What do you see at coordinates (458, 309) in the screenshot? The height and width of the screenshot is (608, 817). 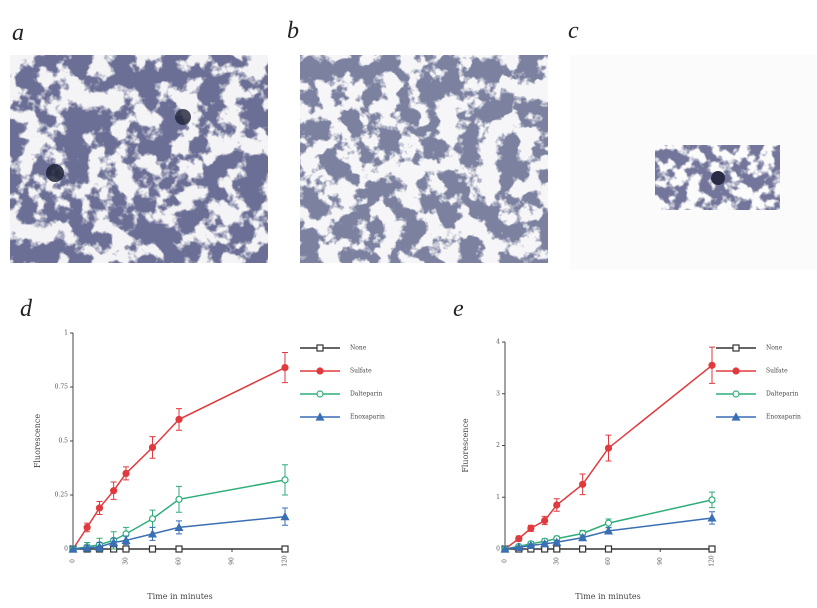 I see `panel-label: e` at bounding box center [458, 309].